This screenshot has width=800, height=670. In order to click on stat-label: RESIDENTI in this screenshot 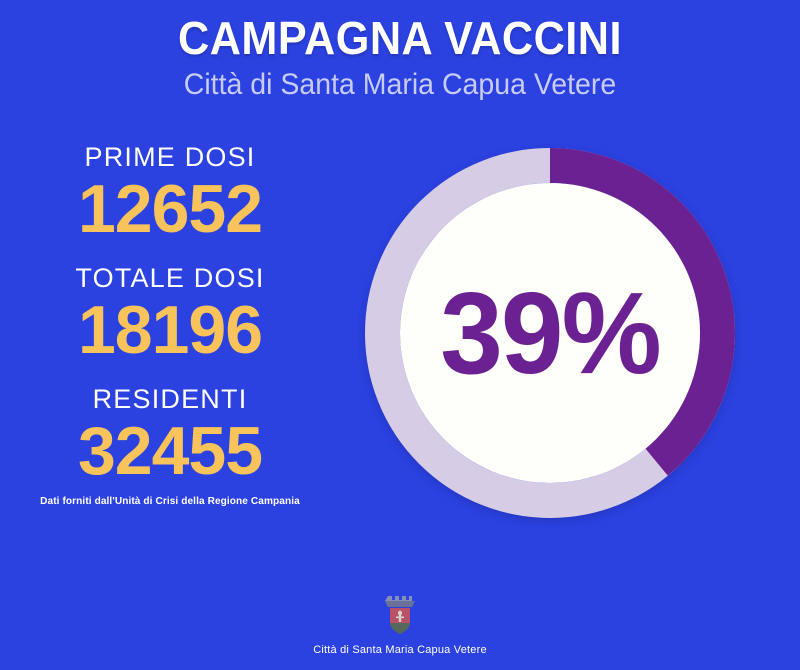, I will do `click(170, 399)`.